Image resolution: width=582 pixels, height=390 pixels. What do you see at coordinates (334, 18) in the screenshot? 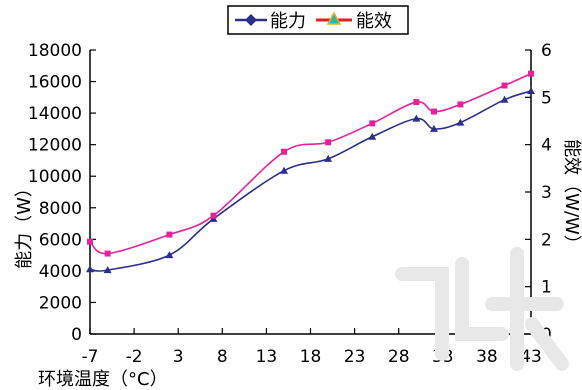
I see `legend-triangle-icon` at bounding box center [334, 18].